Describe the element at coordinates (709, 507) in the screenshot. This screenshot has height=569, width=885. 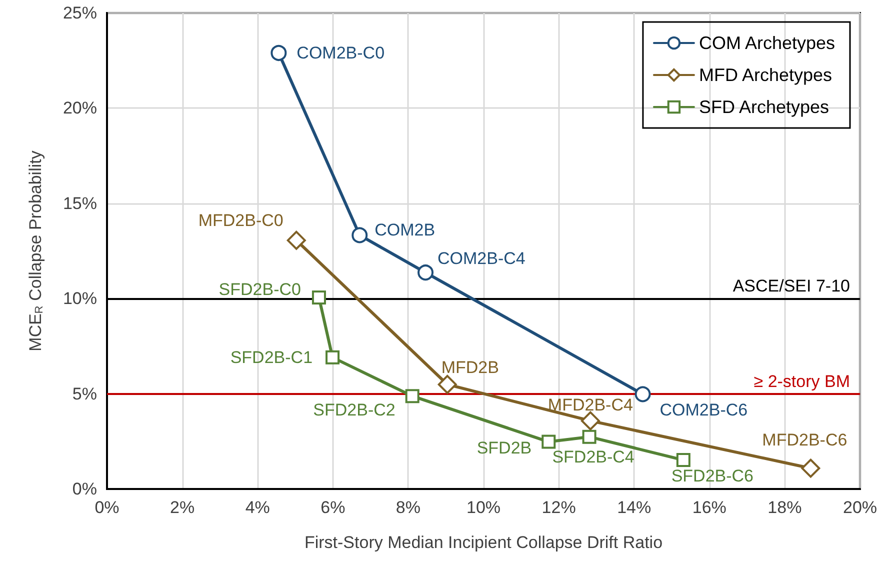
I see `x-tick-label: 16%` at that location.